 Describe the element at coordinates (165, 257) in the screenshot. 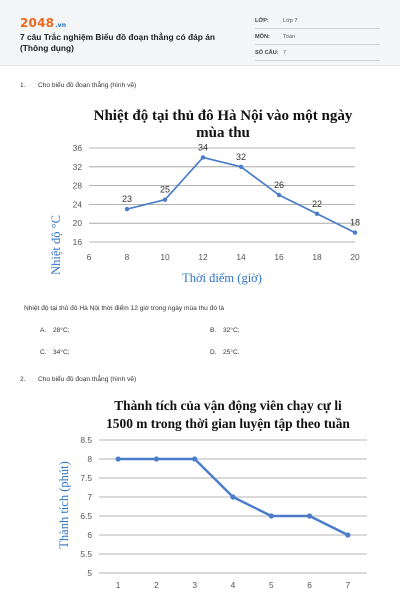

I see `x-tick-label: 10` at that location.